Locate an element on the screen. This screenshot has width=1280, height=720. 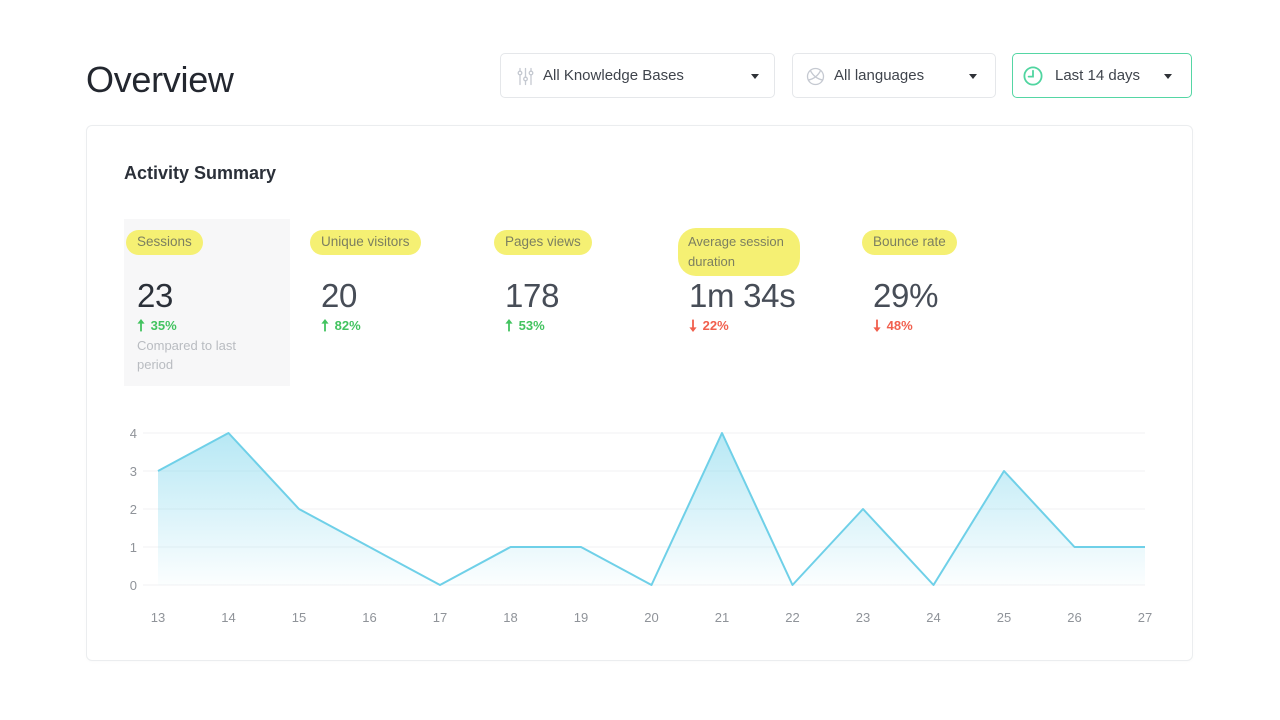
svg-text: 17 is located at coordinates (440, 617).